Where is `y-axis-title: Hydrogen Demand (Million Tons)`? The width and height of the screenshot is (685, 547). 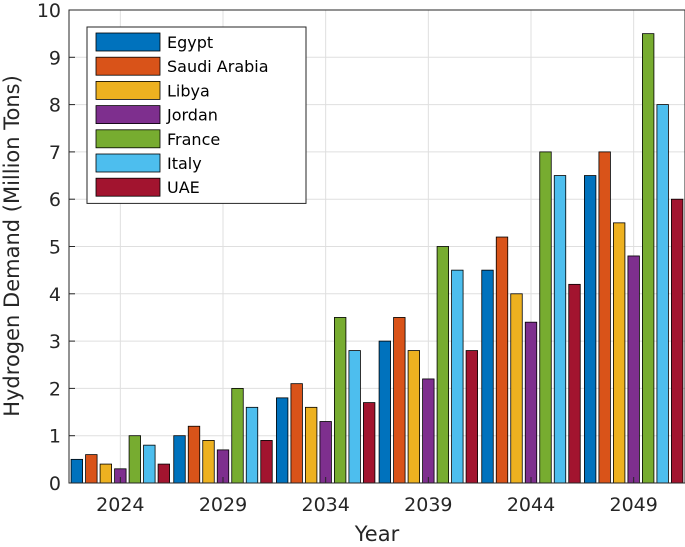
y-axis-title: Hydrogen Demand (Million Tons) is located at coordinates (12, 246).